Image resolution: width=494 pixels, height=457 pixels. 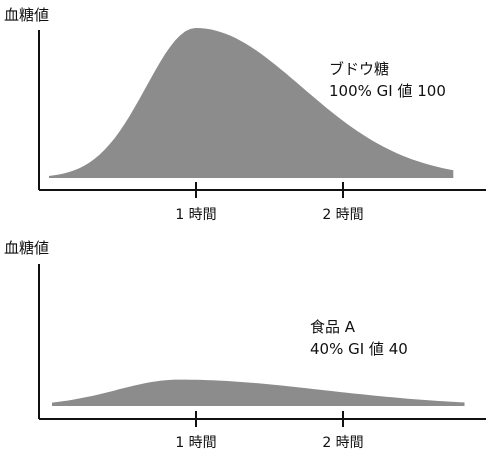 I want to click on annotation-line-2: 100% GI 値 100, so click(x=387, y=91).